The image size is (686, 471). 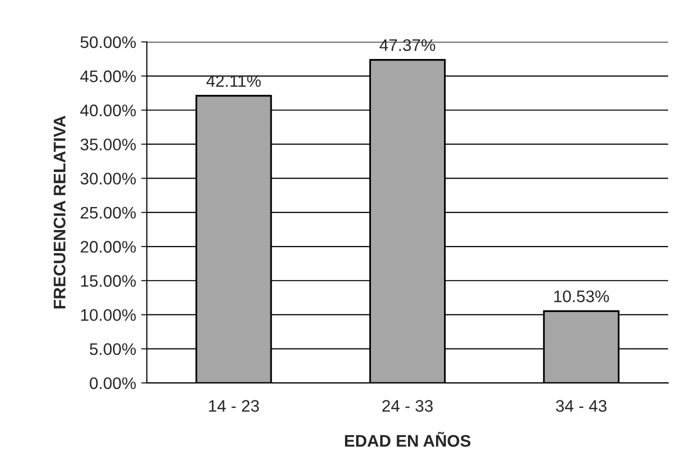 I want to click on y-tick-label: 10.00%, so click(x=108, y=315).